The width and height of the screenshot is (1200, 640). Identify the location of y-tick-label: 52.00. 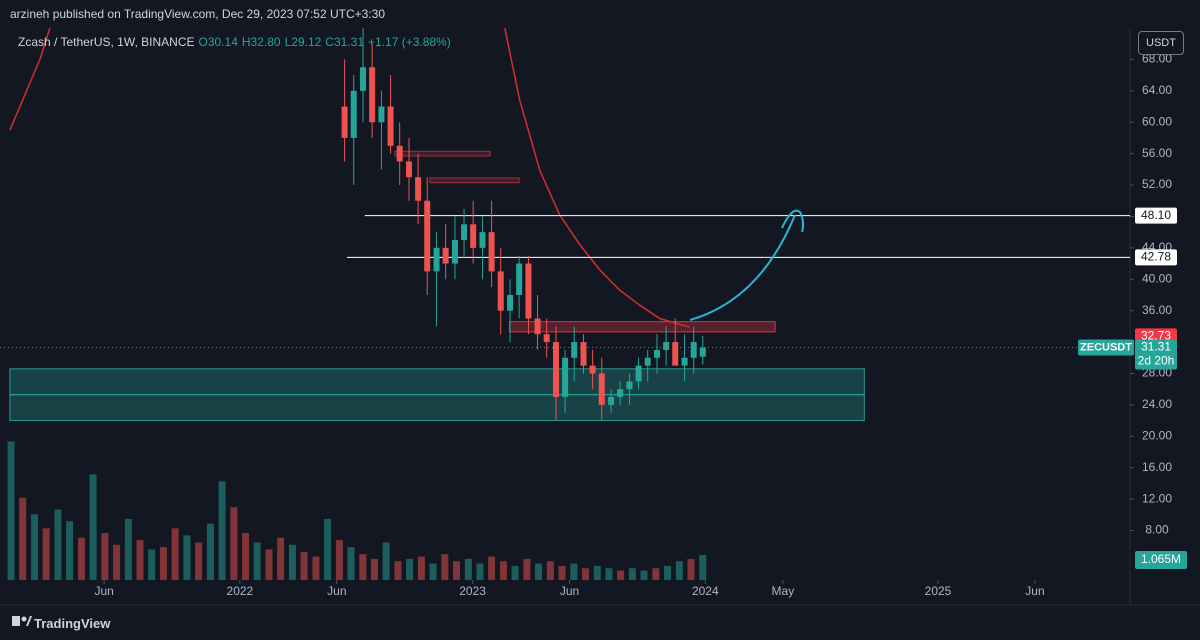
(1157, 184).